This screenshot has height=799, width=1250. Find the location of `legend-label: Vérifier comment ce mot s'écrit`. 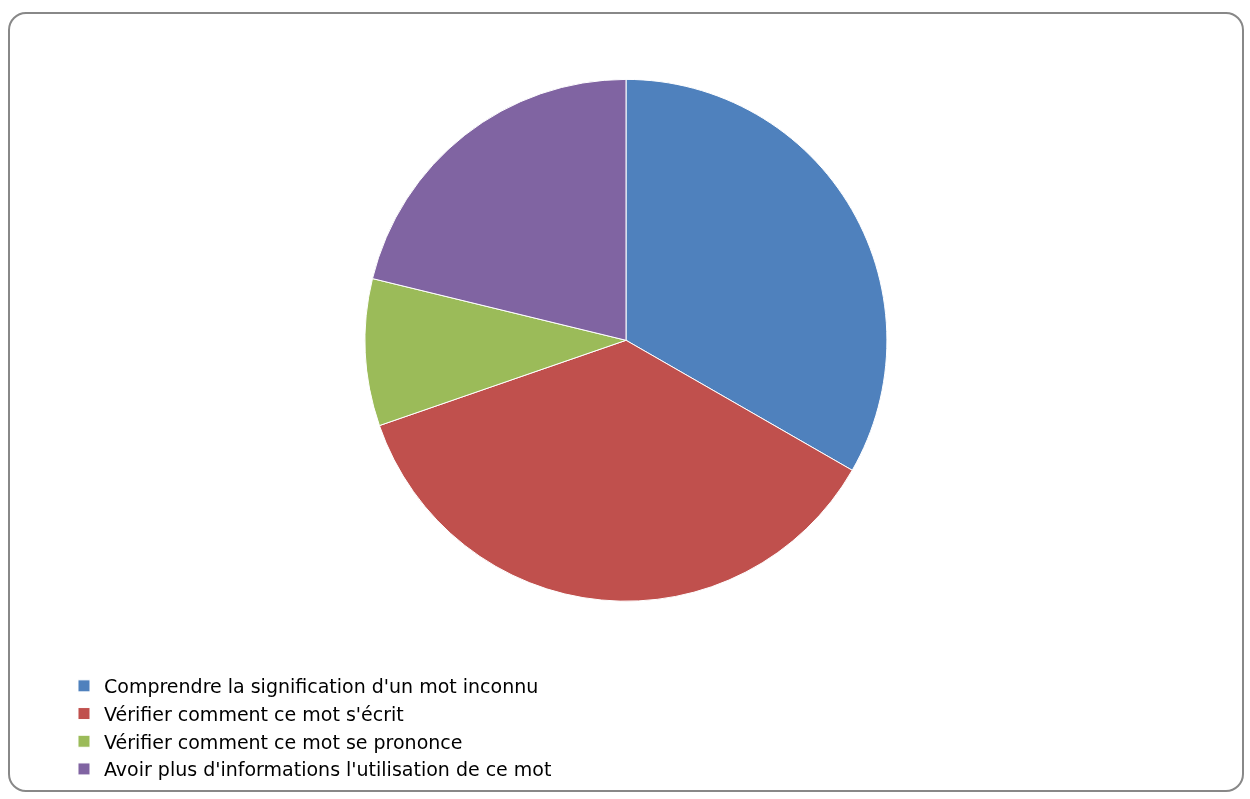

legend-label: Vérifier comment ce mot s'écrit is located at coordinates (253, 713).